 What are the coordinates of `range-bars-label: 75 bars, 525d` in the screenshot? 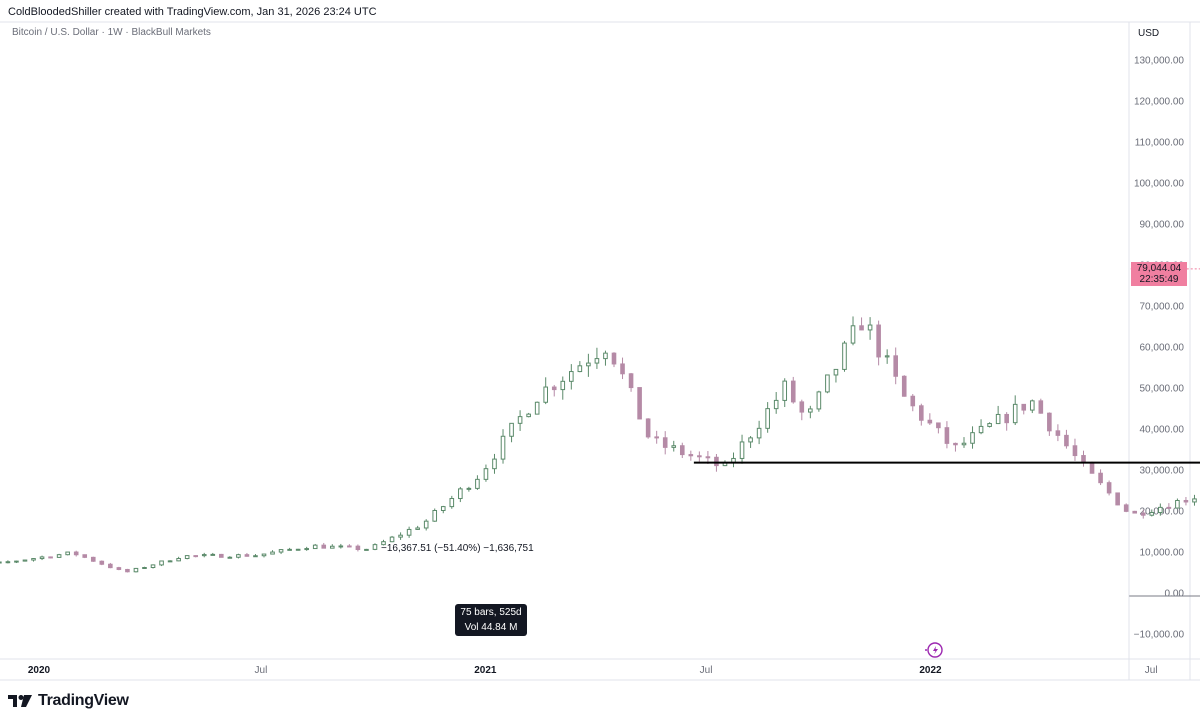 It's located at (491, 612).